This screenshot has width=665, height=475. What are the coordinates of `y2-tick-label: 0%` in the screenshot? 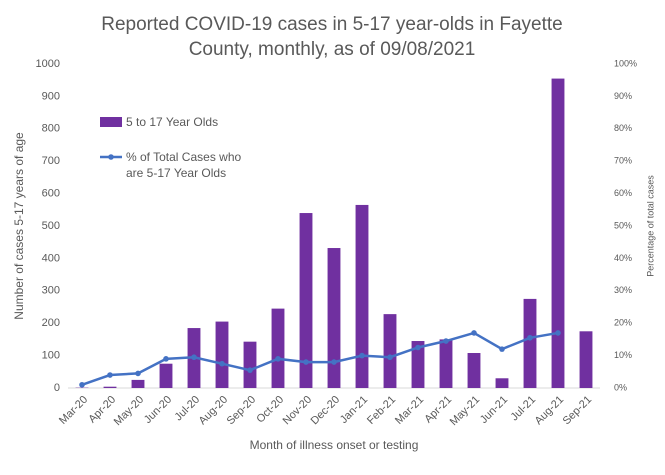 It's located at (620, 387).